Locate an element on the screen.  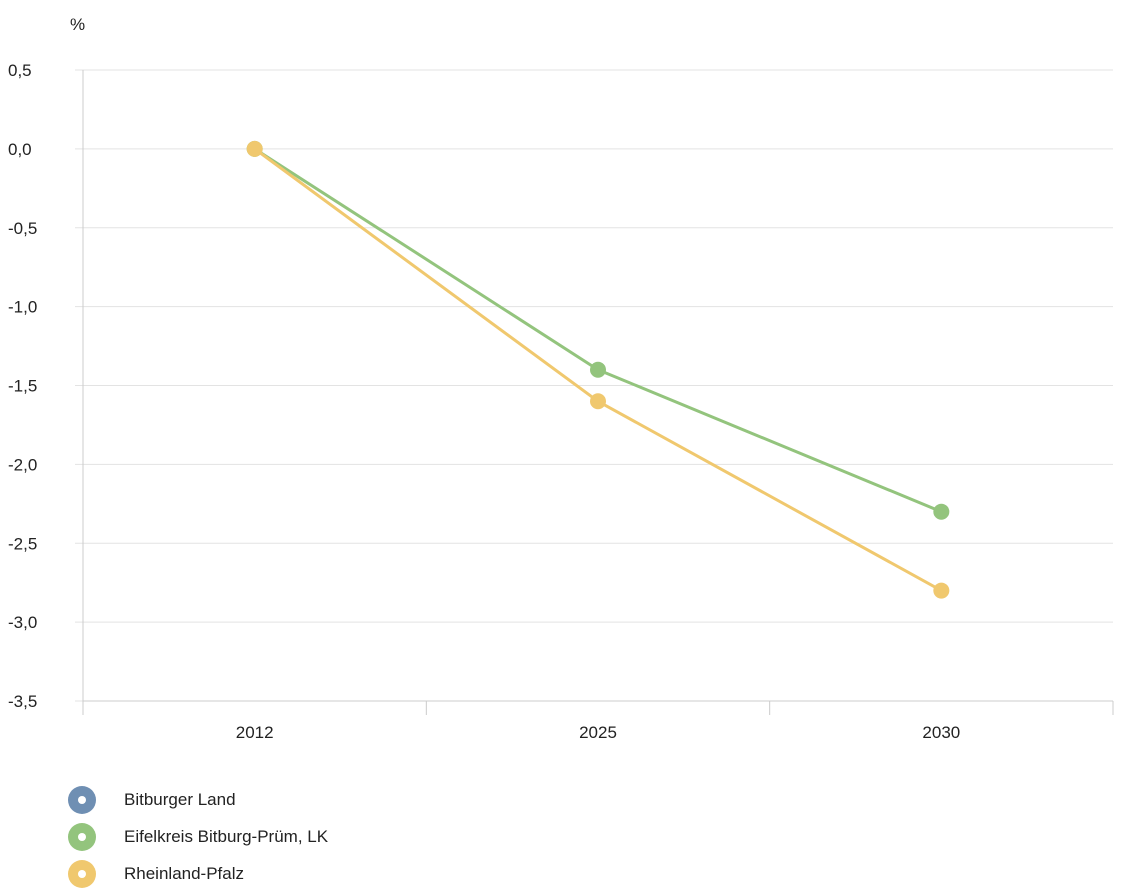
y-tick-label: 0,0 is located at coordinates (20, 149).